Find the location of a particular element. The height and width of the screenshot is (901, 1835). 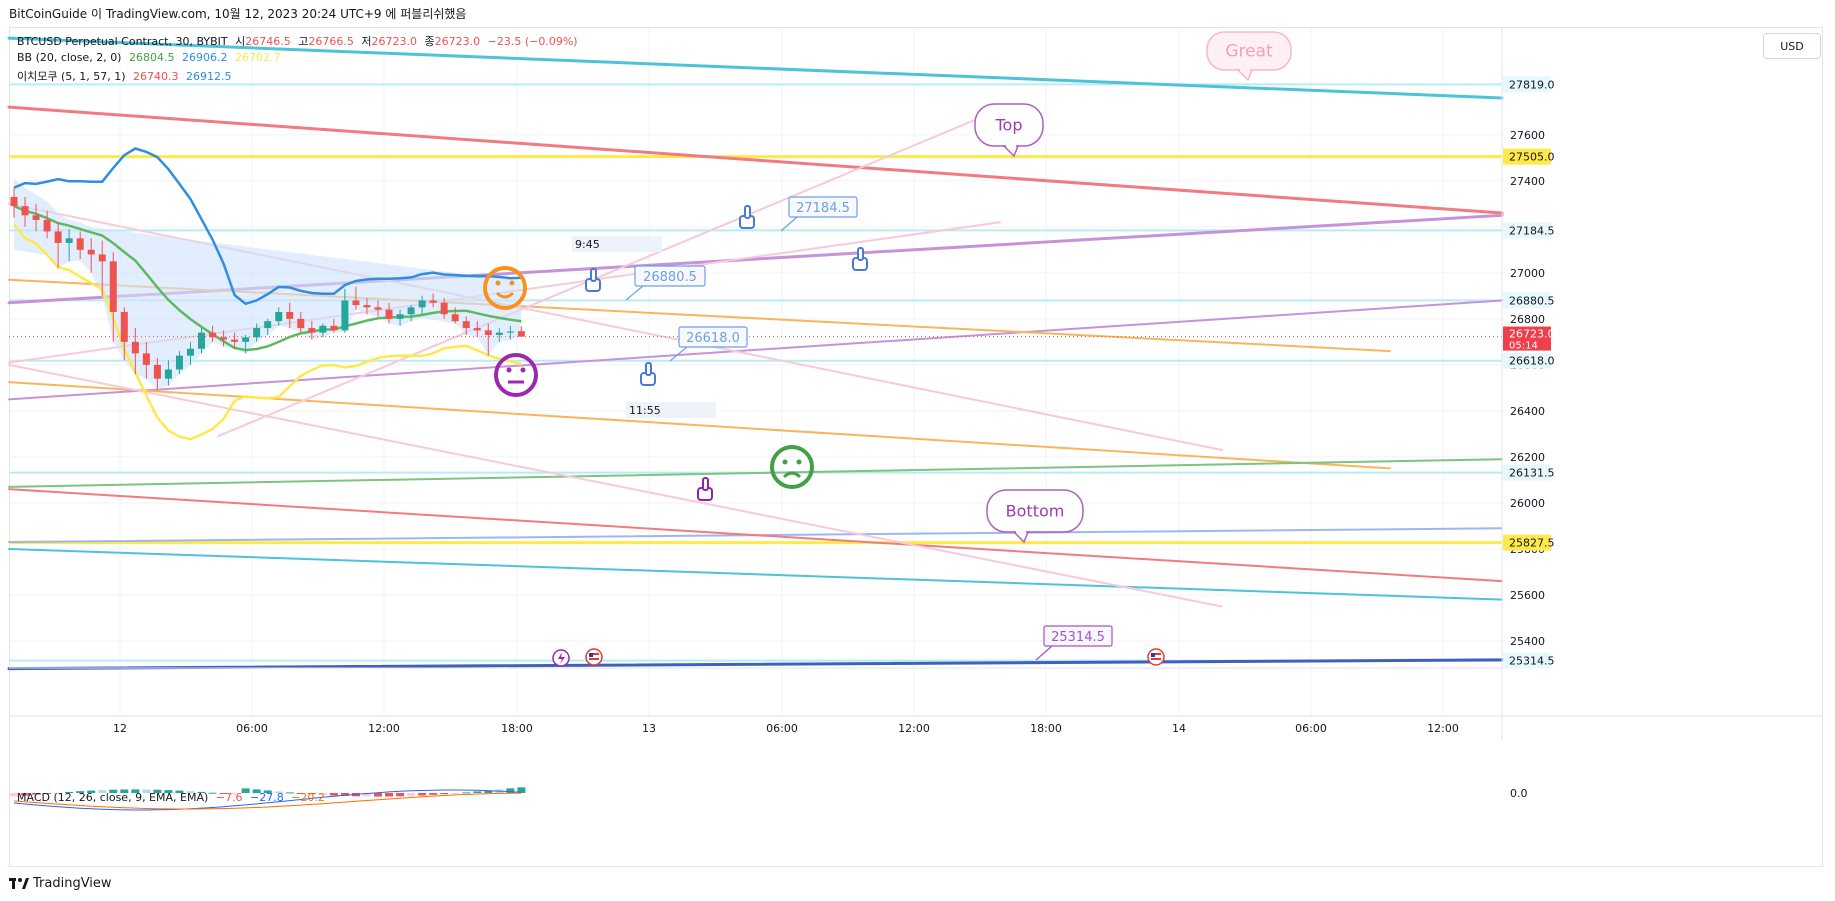

tradingview-logo: TradingView is located at coordinates (60, 883).